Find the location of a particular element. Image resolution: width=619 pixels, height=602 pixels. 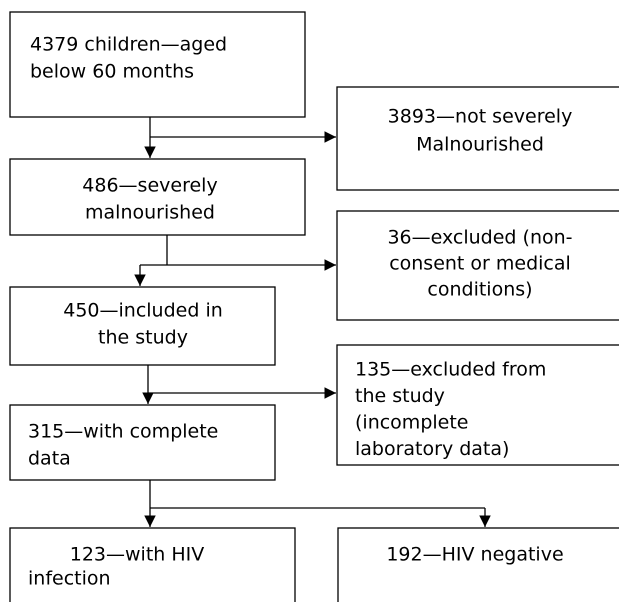

node-label: consent or medical is located at coordinates (480, 264).